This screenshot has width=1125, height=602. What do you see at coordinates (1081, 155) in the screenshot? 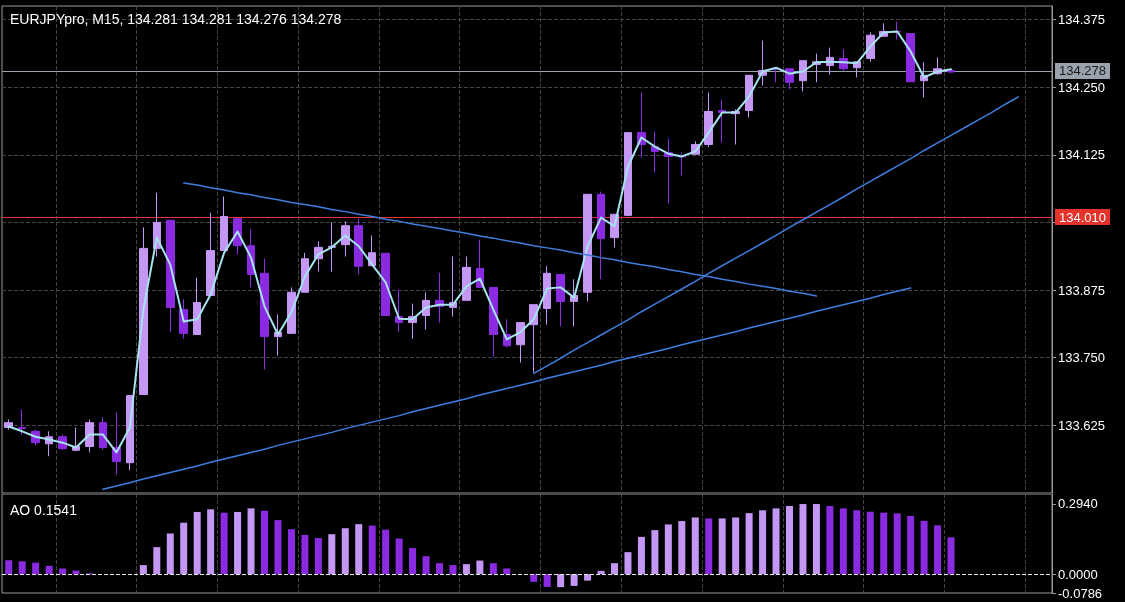
I see `y-tick-label: 134.125` at bounding box center [1081, 155].